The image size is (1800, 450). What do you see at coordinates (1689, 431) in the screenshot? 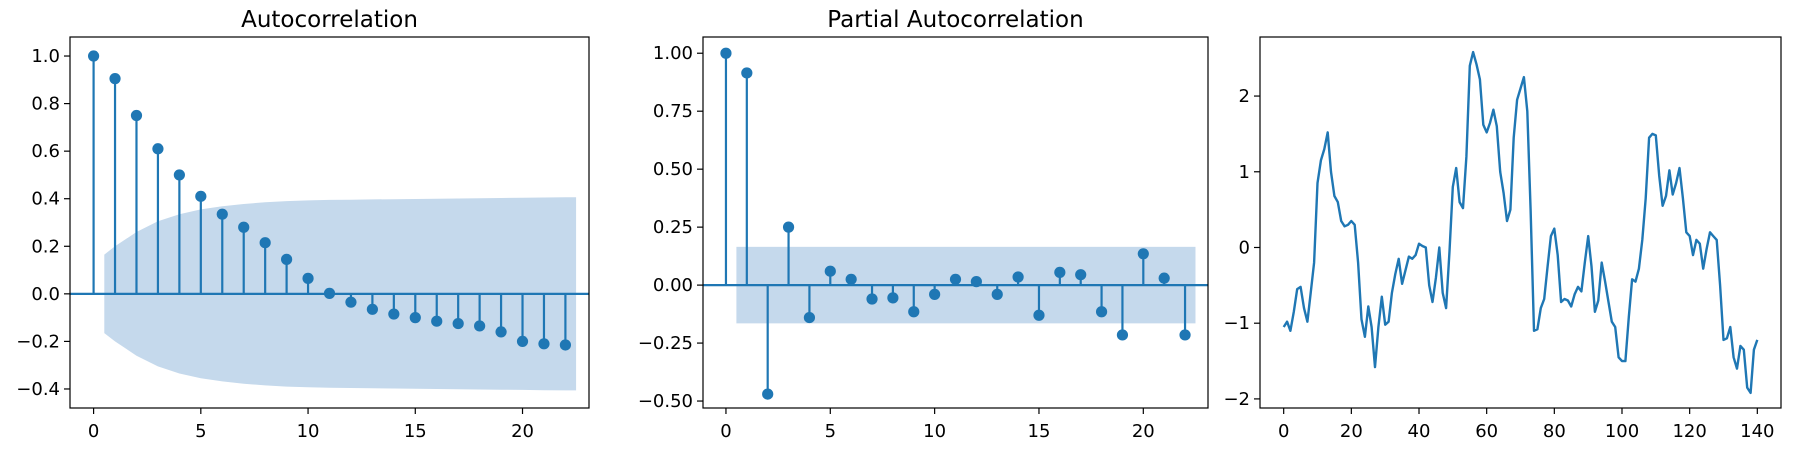
I see `x-tick-label: 120` at bounding box center [1689, 431].